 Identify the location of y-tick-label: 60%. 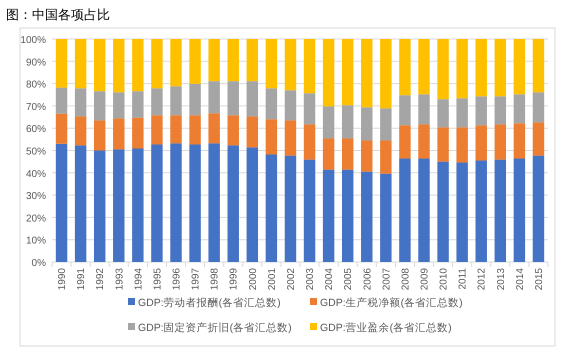
(36, 130).